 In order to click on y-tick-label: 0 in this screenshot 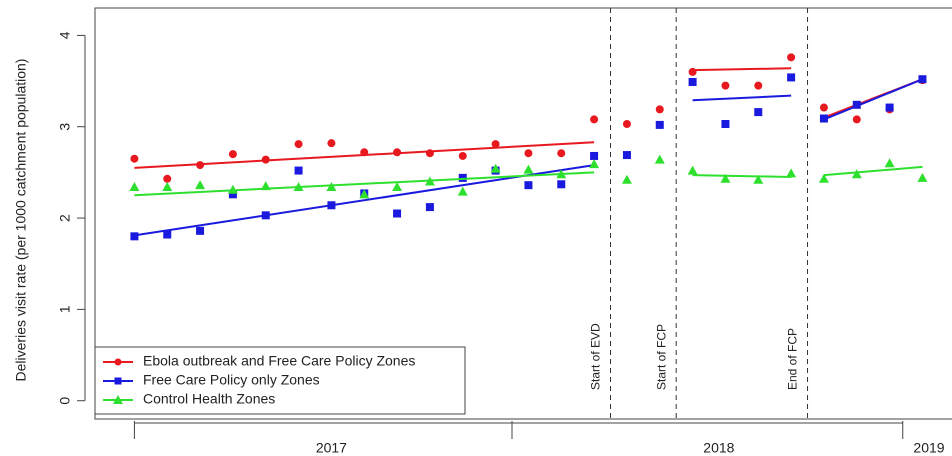, I will do `click(65, 401)`.